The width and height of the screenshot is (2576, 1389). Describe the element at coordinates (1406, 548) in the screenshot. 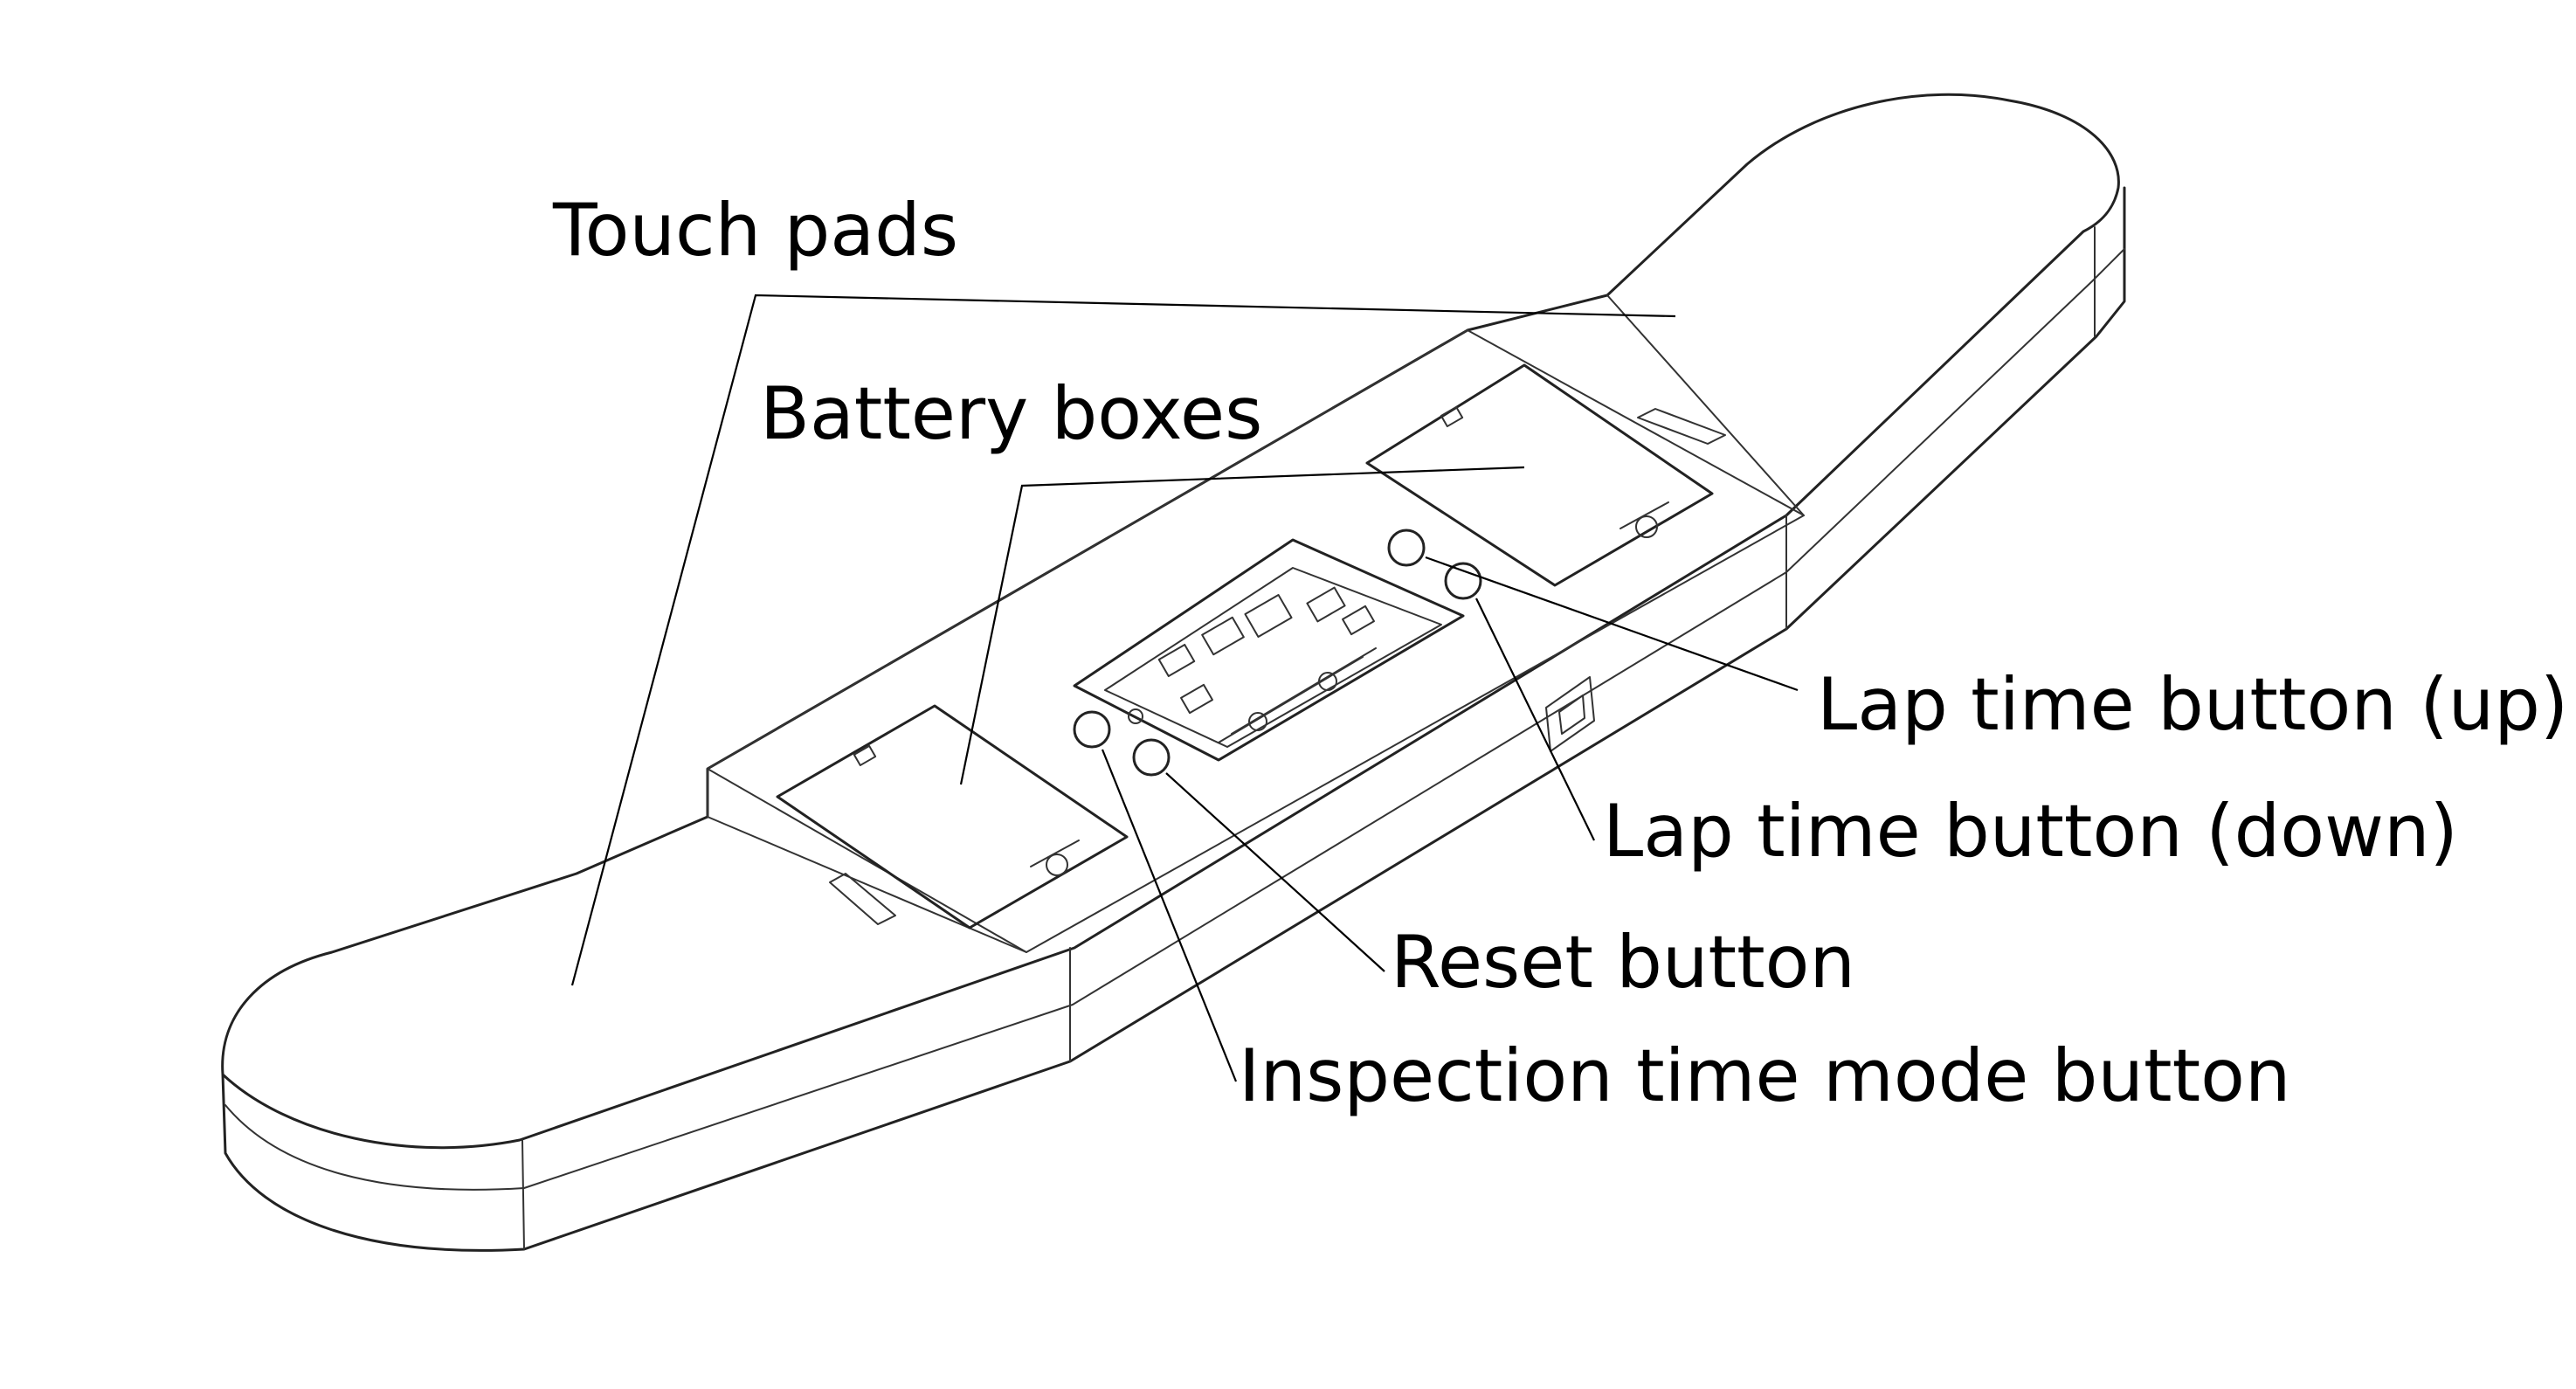

I see `button-lap-up` at that location.